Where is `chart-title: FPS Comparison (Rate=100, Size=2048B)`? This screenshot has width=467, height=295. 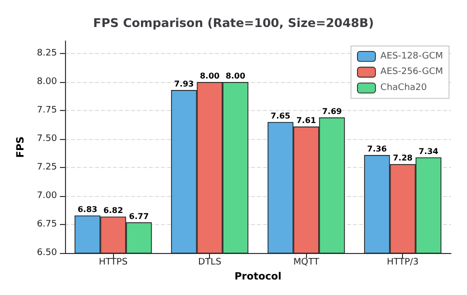 chart-title: FPS Comparison (Rate=100, Size=2048B) is located at coordinates (233, 23).